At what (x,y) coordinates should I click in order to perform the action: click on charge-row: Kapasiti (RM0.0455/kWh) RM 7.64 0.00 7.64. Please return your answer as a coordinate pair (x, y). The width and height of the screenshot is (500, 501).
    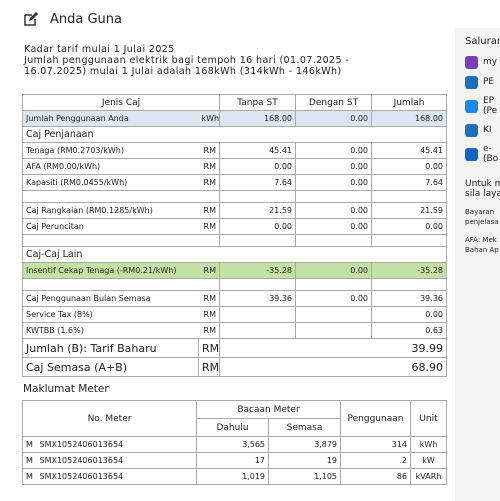
    Looking at the image, I should click on (234, 182).